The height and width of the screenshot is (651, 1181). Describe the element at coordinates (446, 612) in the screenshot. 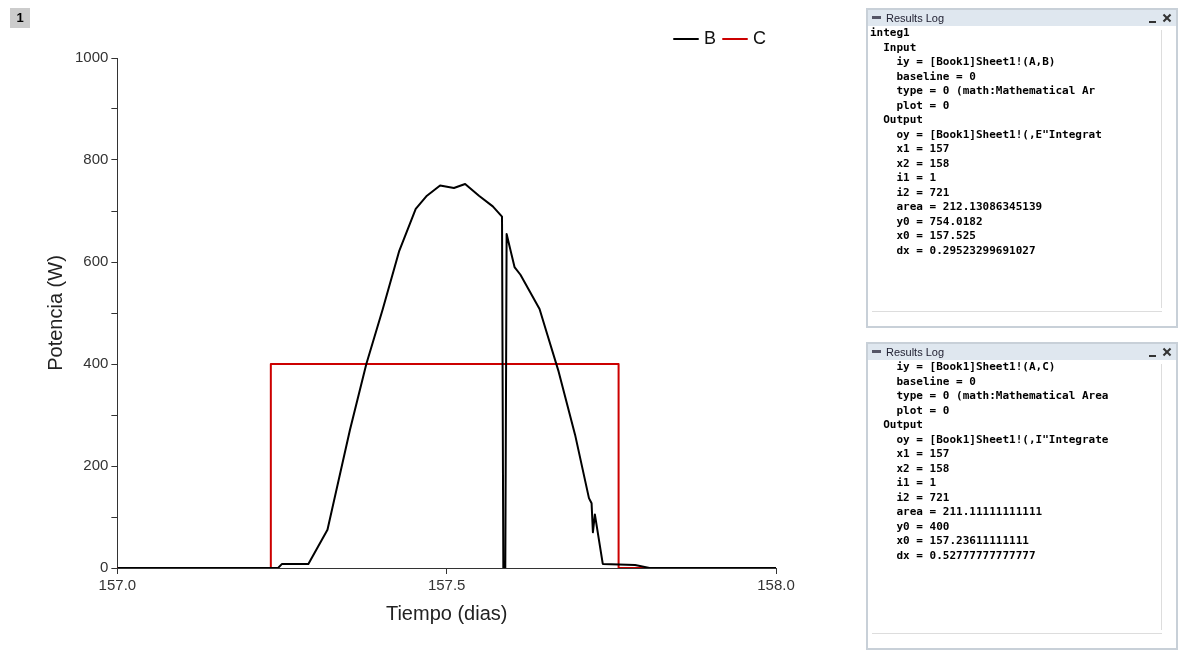

I see `x-axis-title: Tiempo (dias)` at that location.